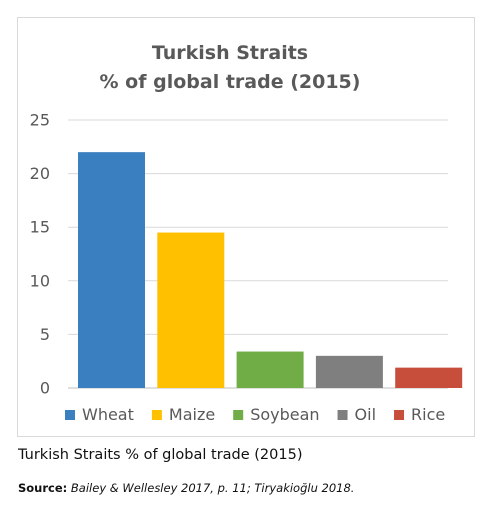  Describe the element at coordinates (284, 414) in the screenshot. I see `legend-label-soybean: Soybean` at that location.